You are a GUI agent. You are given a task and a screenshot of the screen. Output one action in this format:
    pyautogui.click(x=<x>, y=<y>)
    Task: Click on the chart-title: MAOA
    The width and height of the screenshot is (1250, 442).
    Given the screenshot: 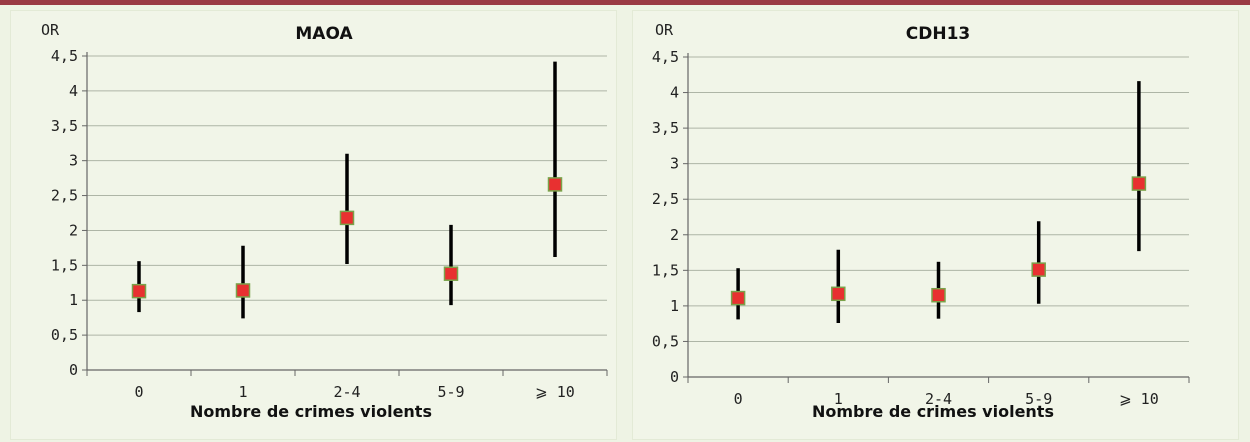 What is the action you would take?
    pyautogui.click(x=324, y=34)
    